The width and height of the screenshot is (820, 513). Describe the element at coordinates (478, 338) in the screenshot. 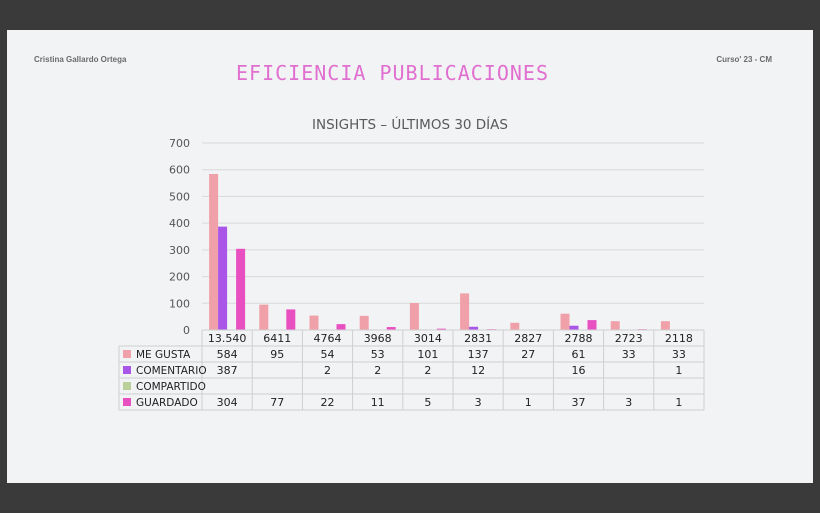

I see `x-tick-label: 2831` at that location.